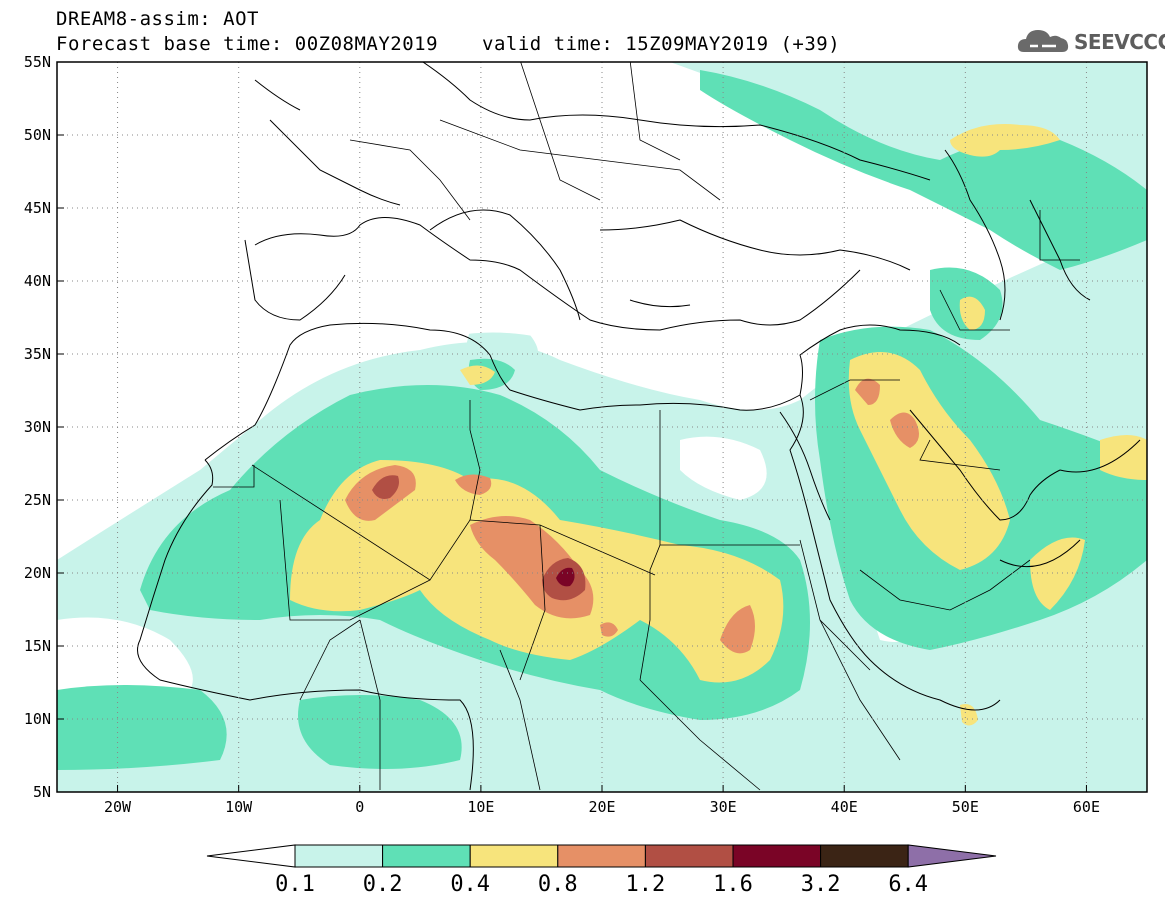 Image resolution: width=1165 pixels, height=905 pixels. What do you see at coordinates (37, 135) in the screenshot?
I see `lat-tick-label: 50N` at bounding box center [37, 135].